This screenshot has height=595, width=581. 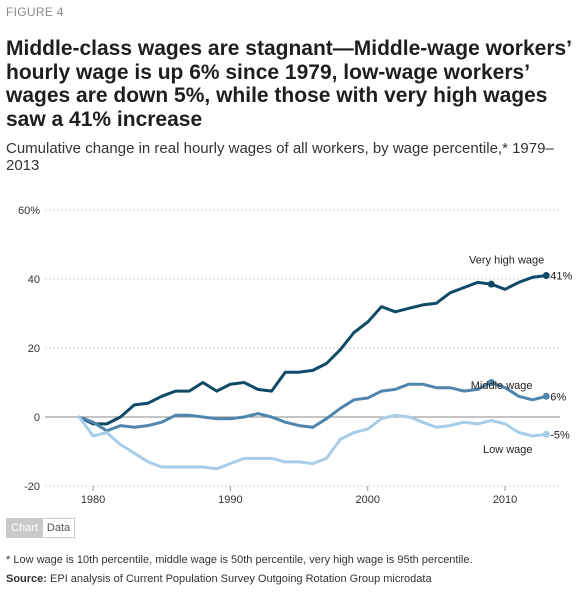 What do you see at coordinates (37, 418) in the screenshot?
I see `y-tick-label: 0` at bounding box center [37, 418].